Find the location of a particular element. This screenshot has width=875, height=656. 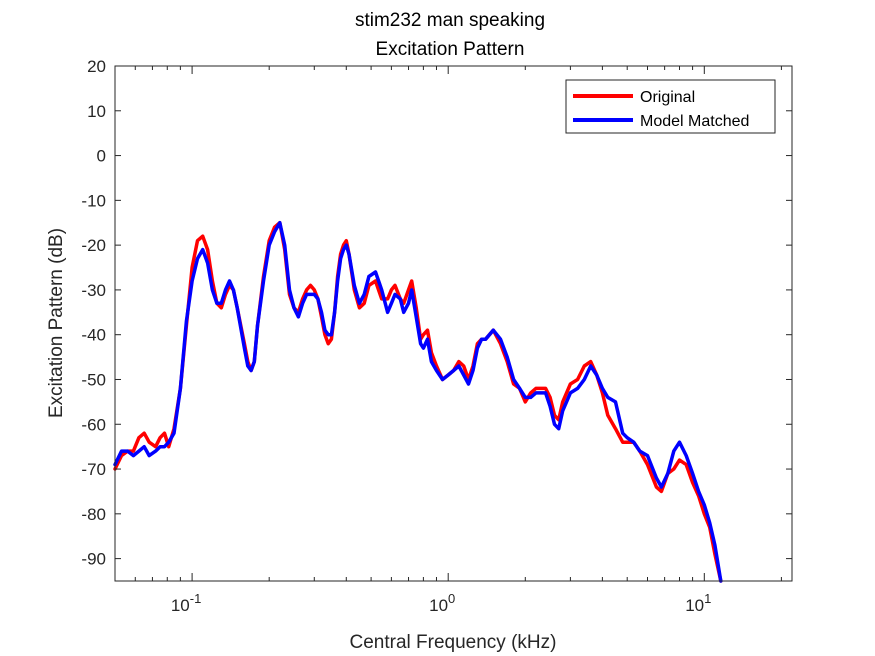

legend-box is located at coordinates (670, 106).